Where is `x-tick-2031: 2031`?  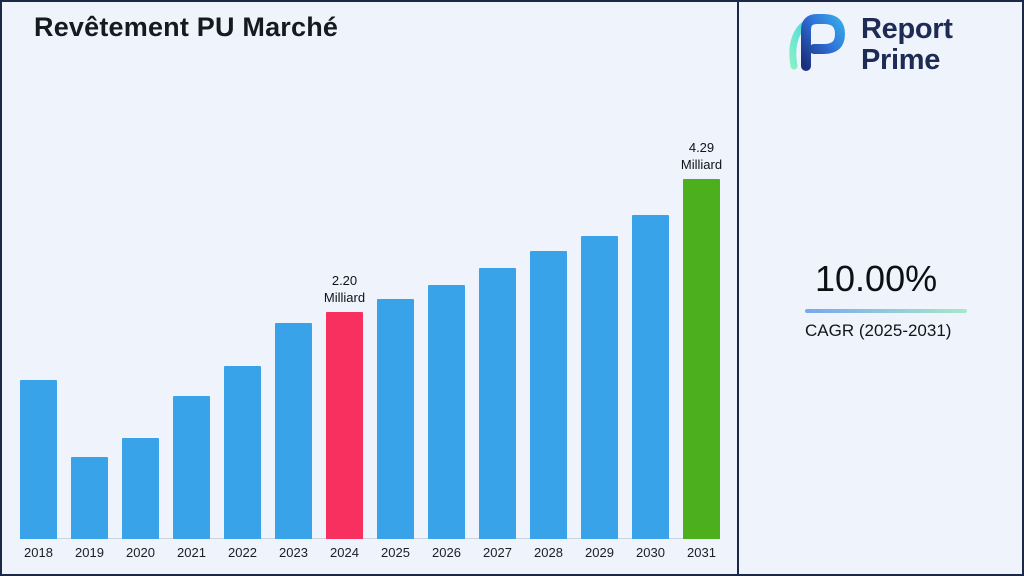 x-tick-2031: 2031 is located at coordinates (701, 552).